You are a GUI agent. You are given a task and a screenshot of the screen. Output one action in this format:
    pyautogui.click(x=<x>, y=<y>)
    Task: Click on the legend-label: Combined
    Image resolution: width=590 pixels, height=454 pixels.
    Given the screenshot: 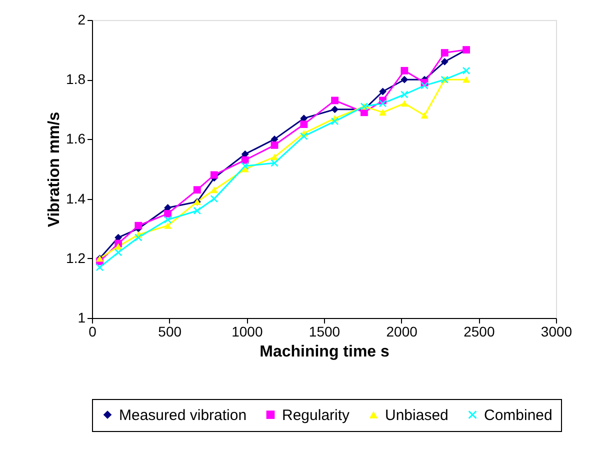 What is the action you would take?
    pyautogui.click(x=518, y=415)
    